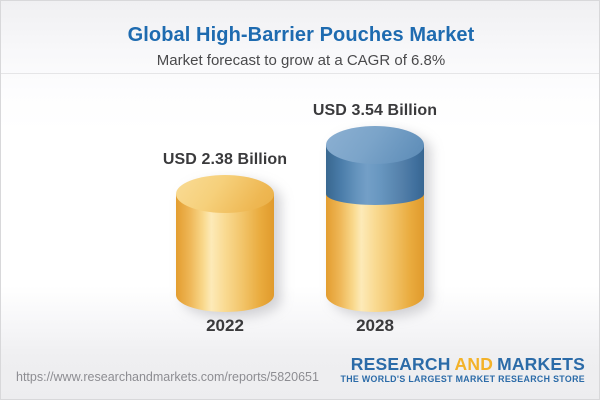 The image size is (600, 400). I want to click on cylinder-body, so click(225, 252).